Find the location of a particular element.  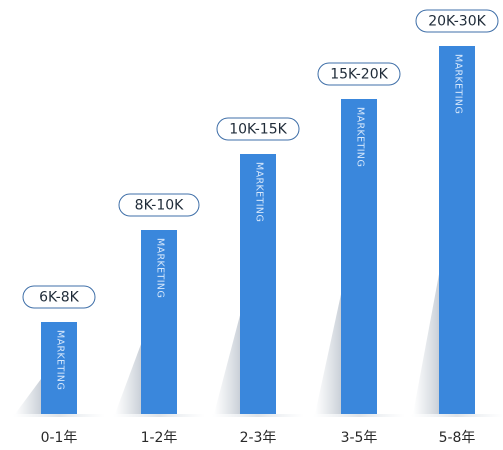

value-label: 8K-10K is located at coordinates (159, 206).